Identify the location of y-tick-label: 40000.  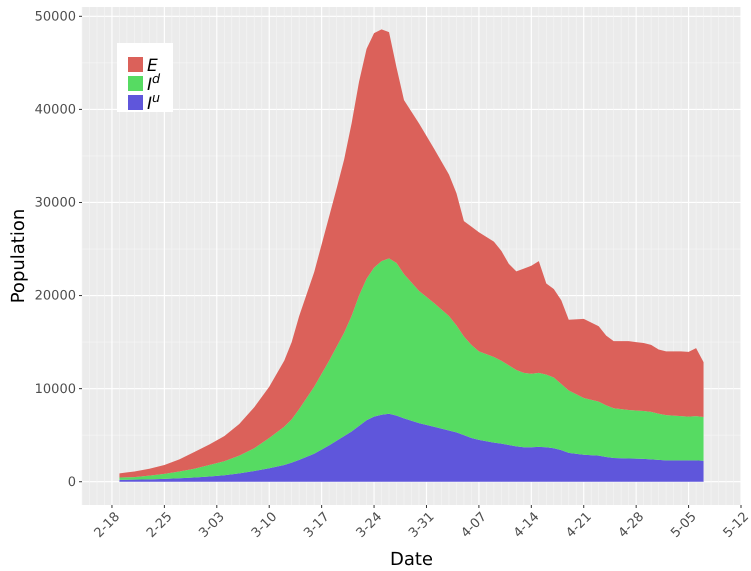
(55, 110).